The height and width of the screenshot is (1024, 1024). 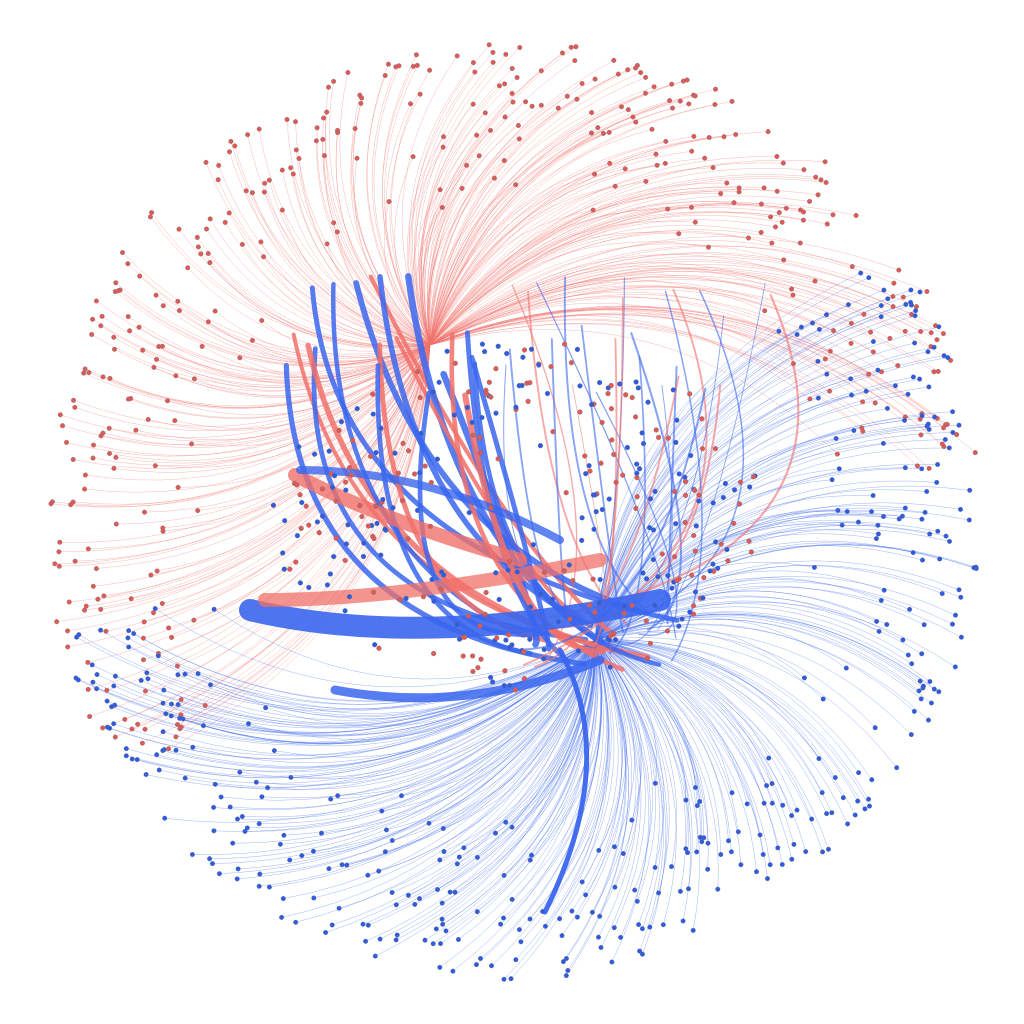 What do you see at coordinates (613, 519) in the screenshot?
I see `bundle-edge` at bounding box center [613, 519].